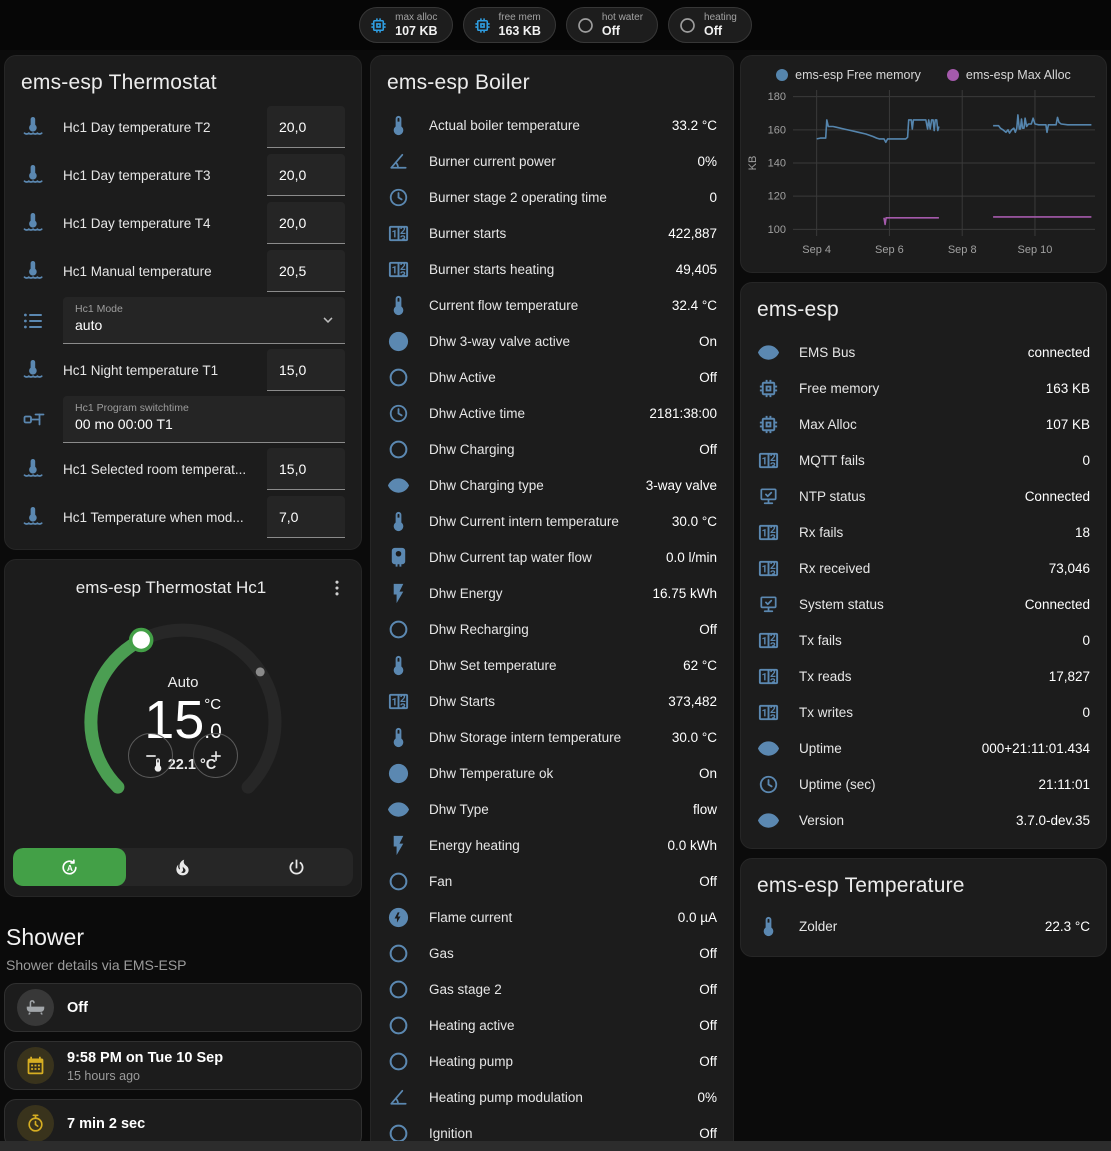 Image resolution: width=1111 pixels, height=1151 pixels. Describe the element at coordinates (552, 701) in the screenshot. I see `entity-row: Dhw Starts 373,482` at that location.